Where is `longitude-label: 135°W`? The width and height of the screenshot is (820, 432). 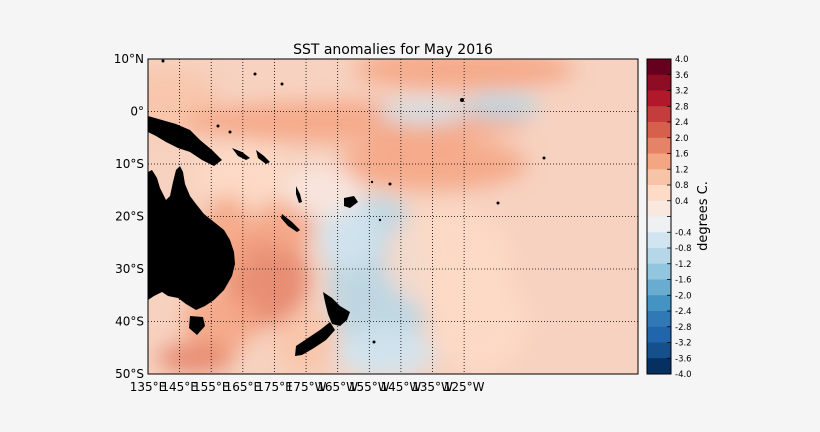 longitude-label: 135°W is located at coordinates (432, 387).